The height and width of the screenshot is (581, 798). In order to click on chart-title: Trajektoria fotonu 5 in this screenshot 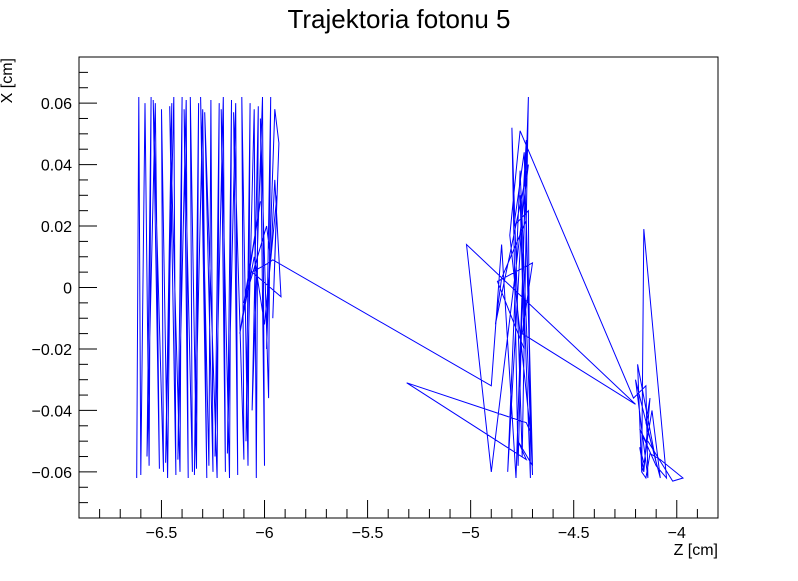, I will do `click(398, 19)`.